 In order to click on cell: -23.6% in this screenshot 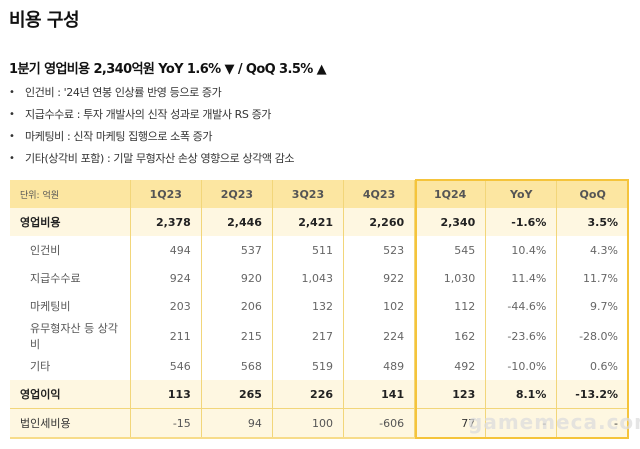, I will do `click(521, 336)`.